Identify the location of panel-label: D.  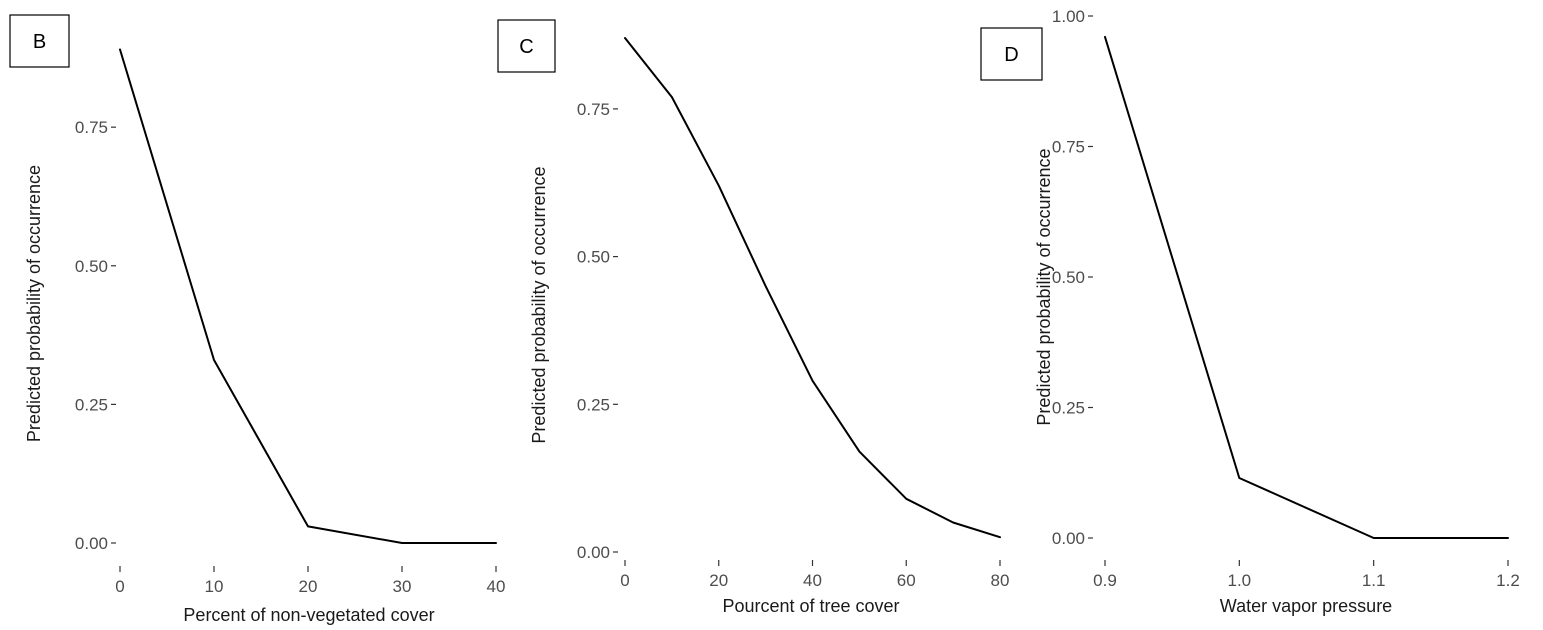
(1011, 55).